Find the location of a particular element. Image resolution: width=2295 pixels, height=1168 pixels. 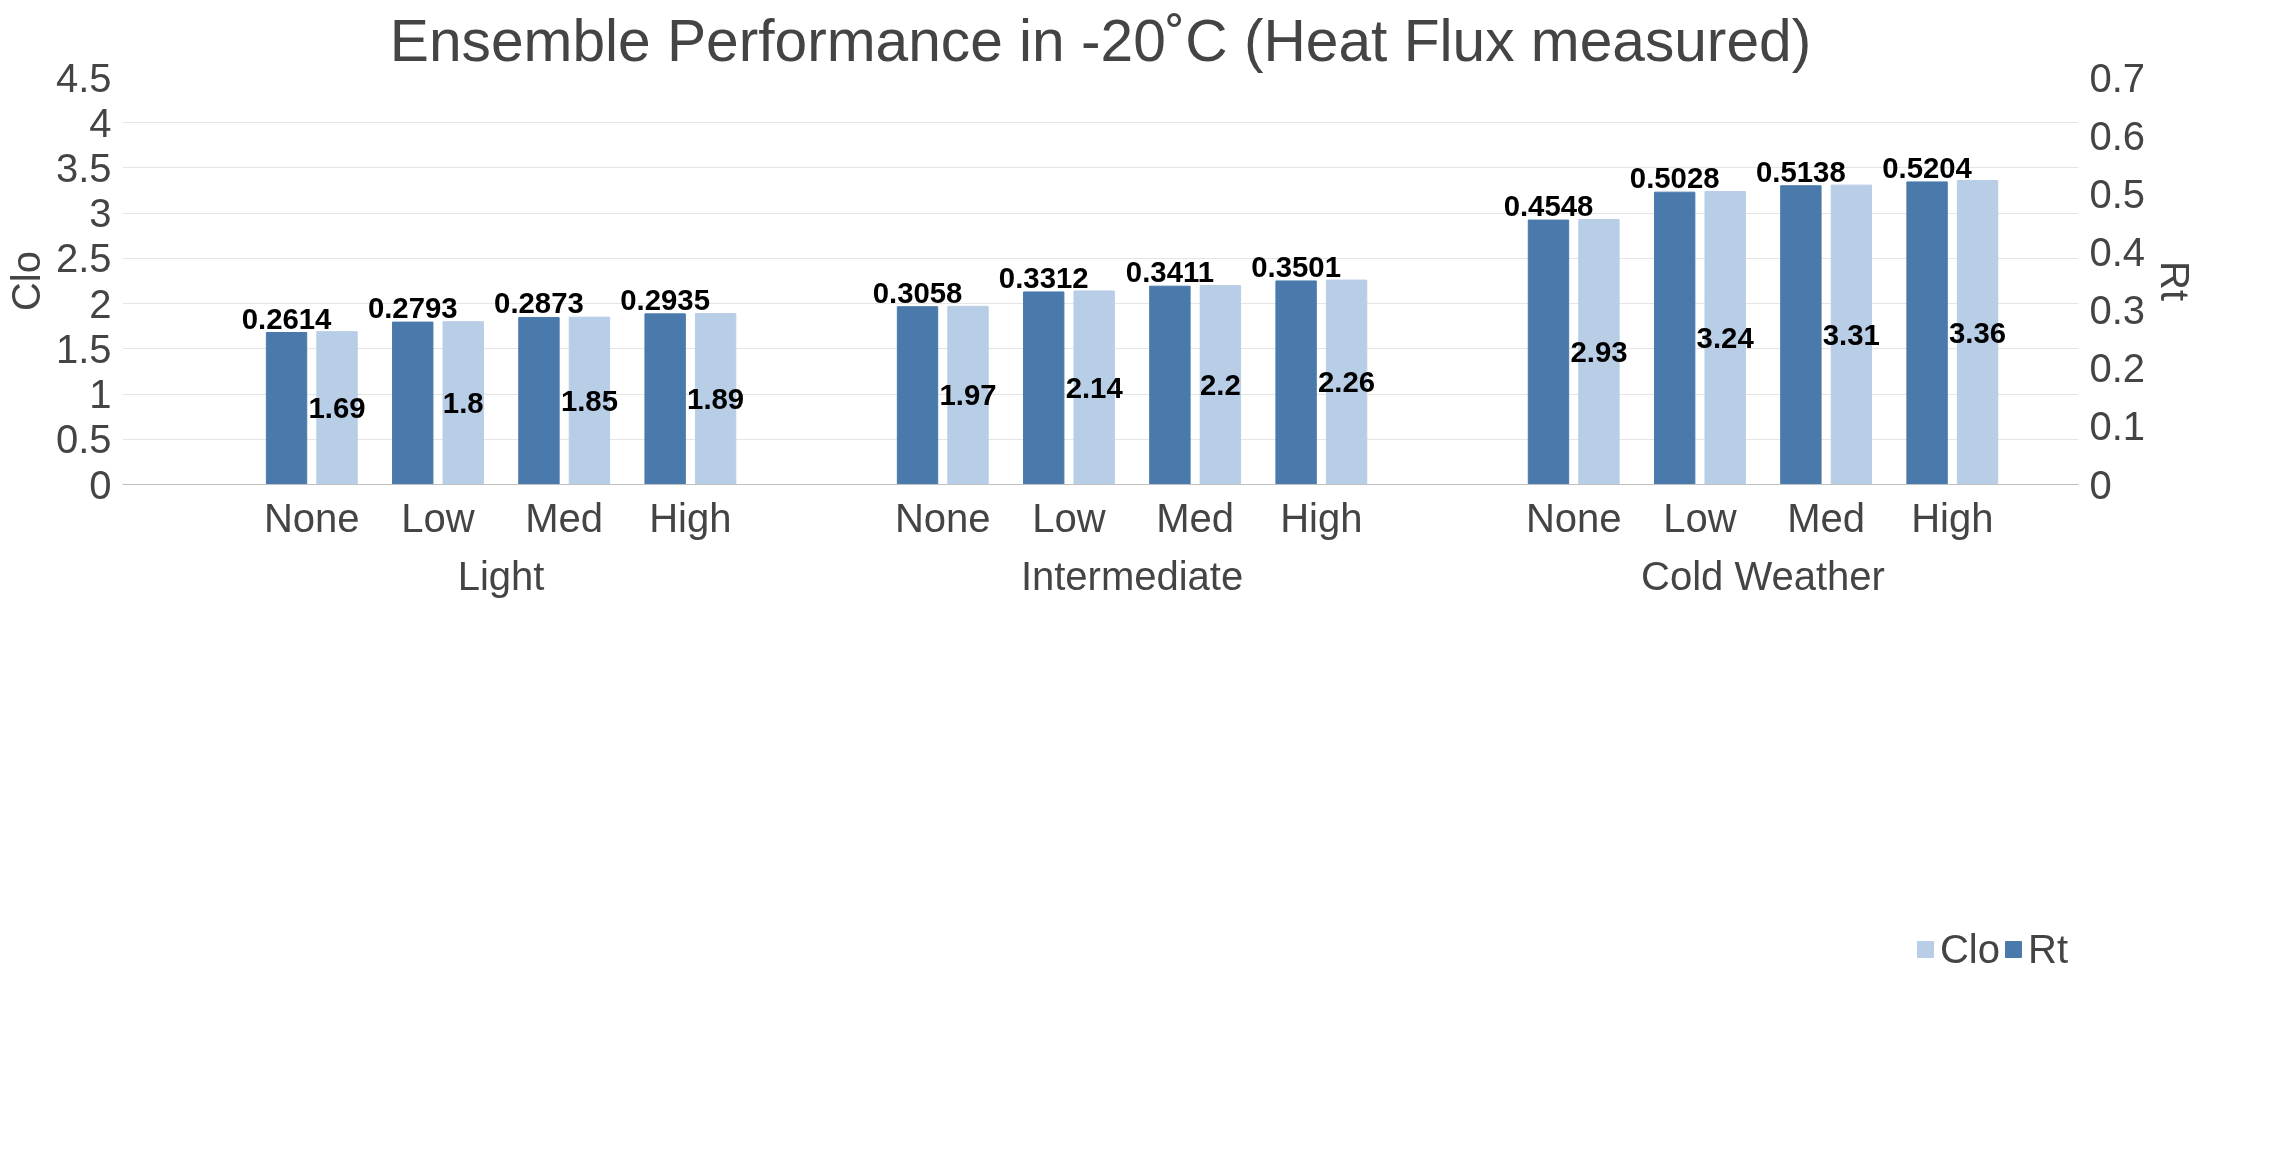

data-label: 2.93 is located at coordinates (1599, 351).